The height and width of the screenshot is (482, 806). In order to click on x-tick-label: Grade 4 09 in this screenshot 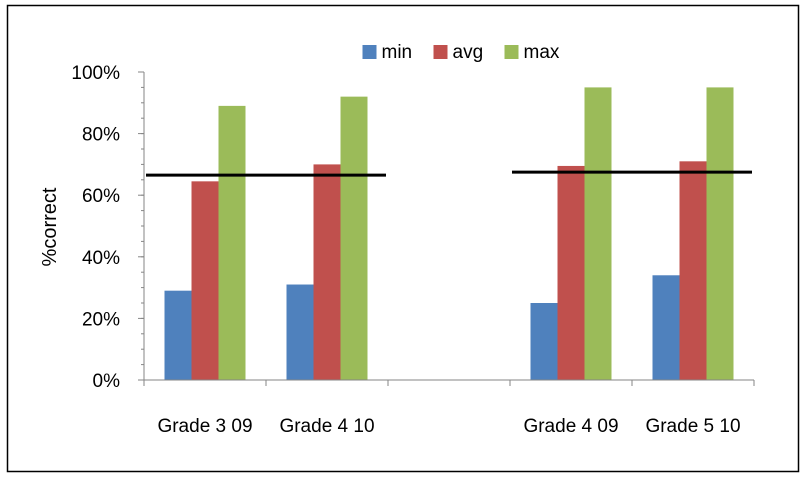, I will do `click(570, 426)`.